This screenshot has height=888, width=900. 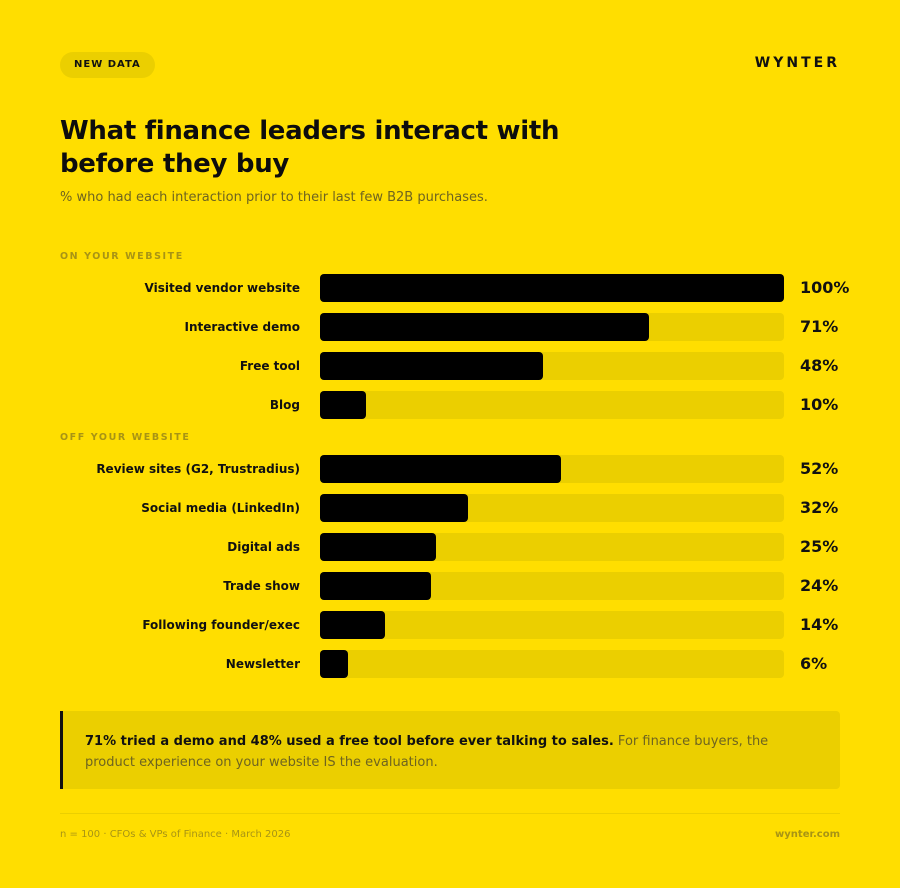 What do you see at coordinates (819, 326) in the screenshot?
I see `bar-value-label: 71%` at bounding box center [819, 326].